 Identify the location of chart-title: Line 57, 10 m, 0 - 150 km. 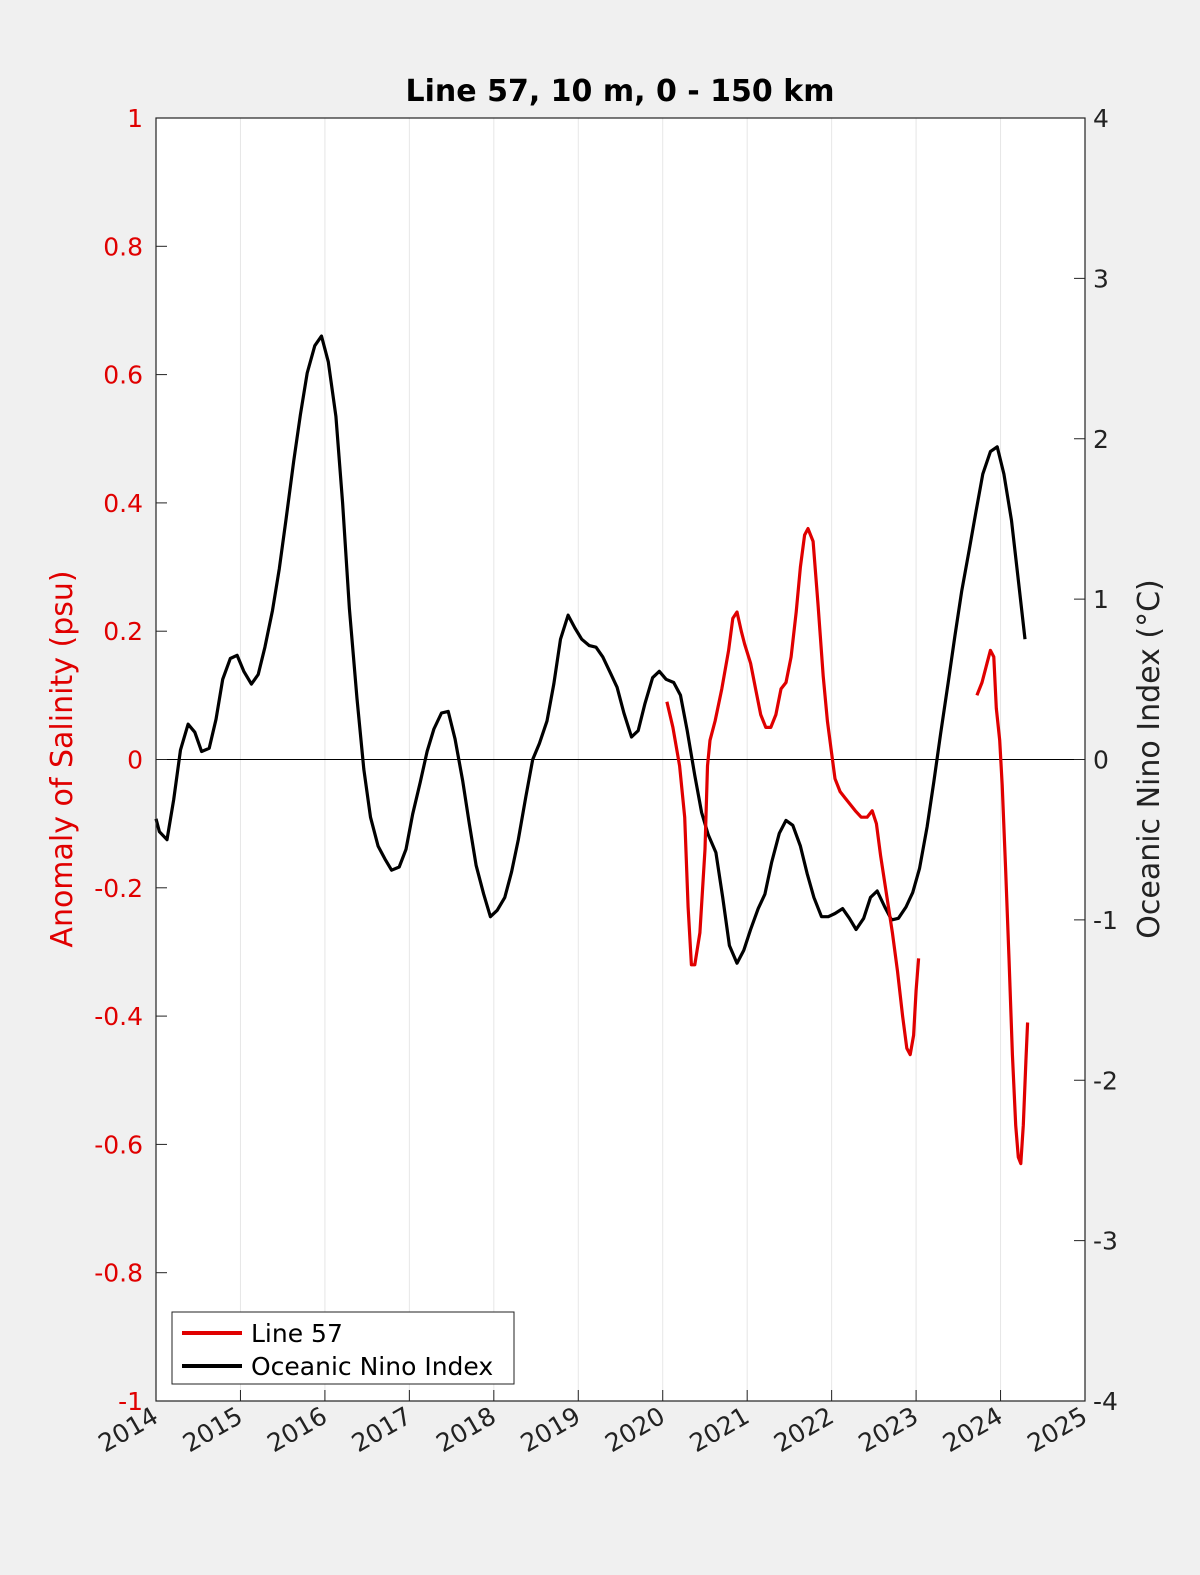
(620, 91).